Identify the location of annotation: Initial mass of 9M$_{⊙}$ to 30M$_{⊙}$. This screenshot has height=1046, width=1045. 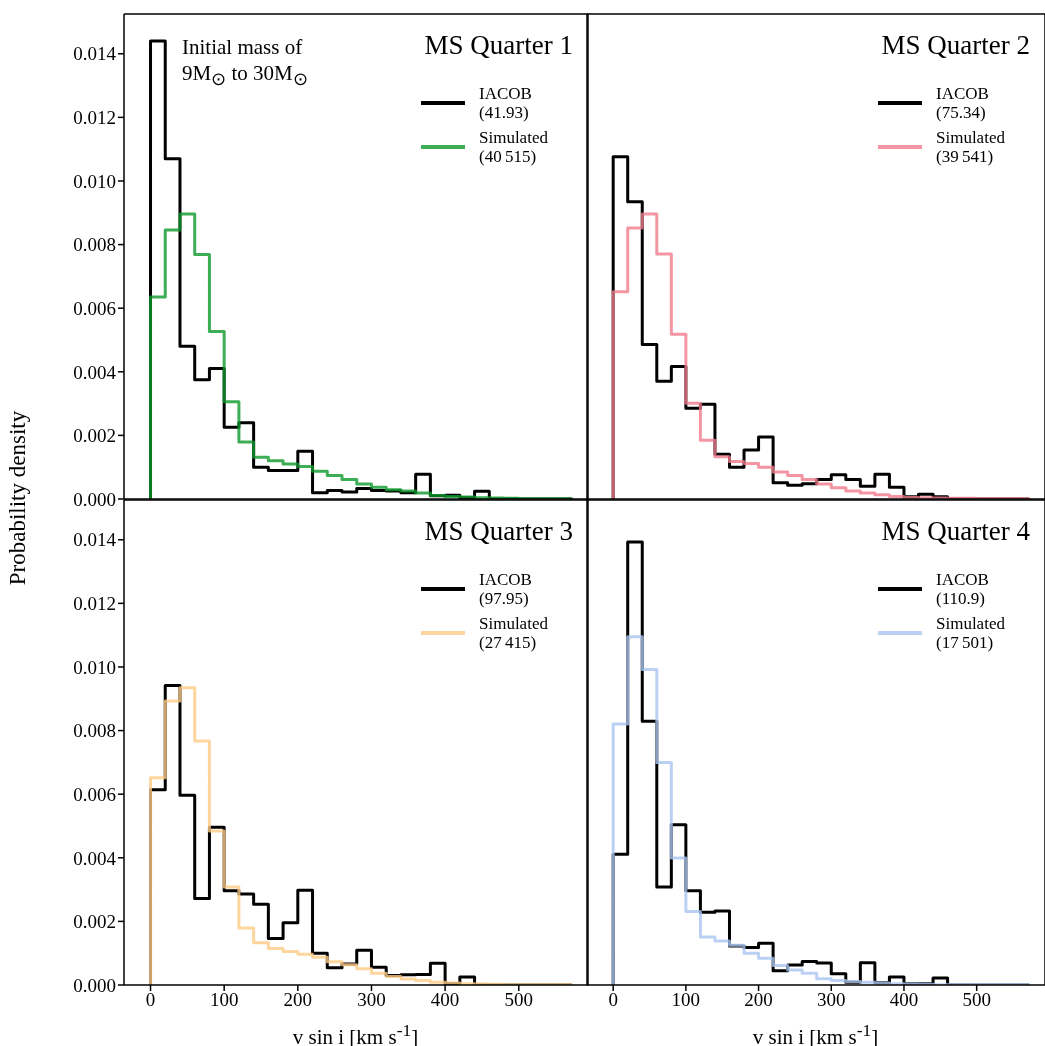
(245, 63).